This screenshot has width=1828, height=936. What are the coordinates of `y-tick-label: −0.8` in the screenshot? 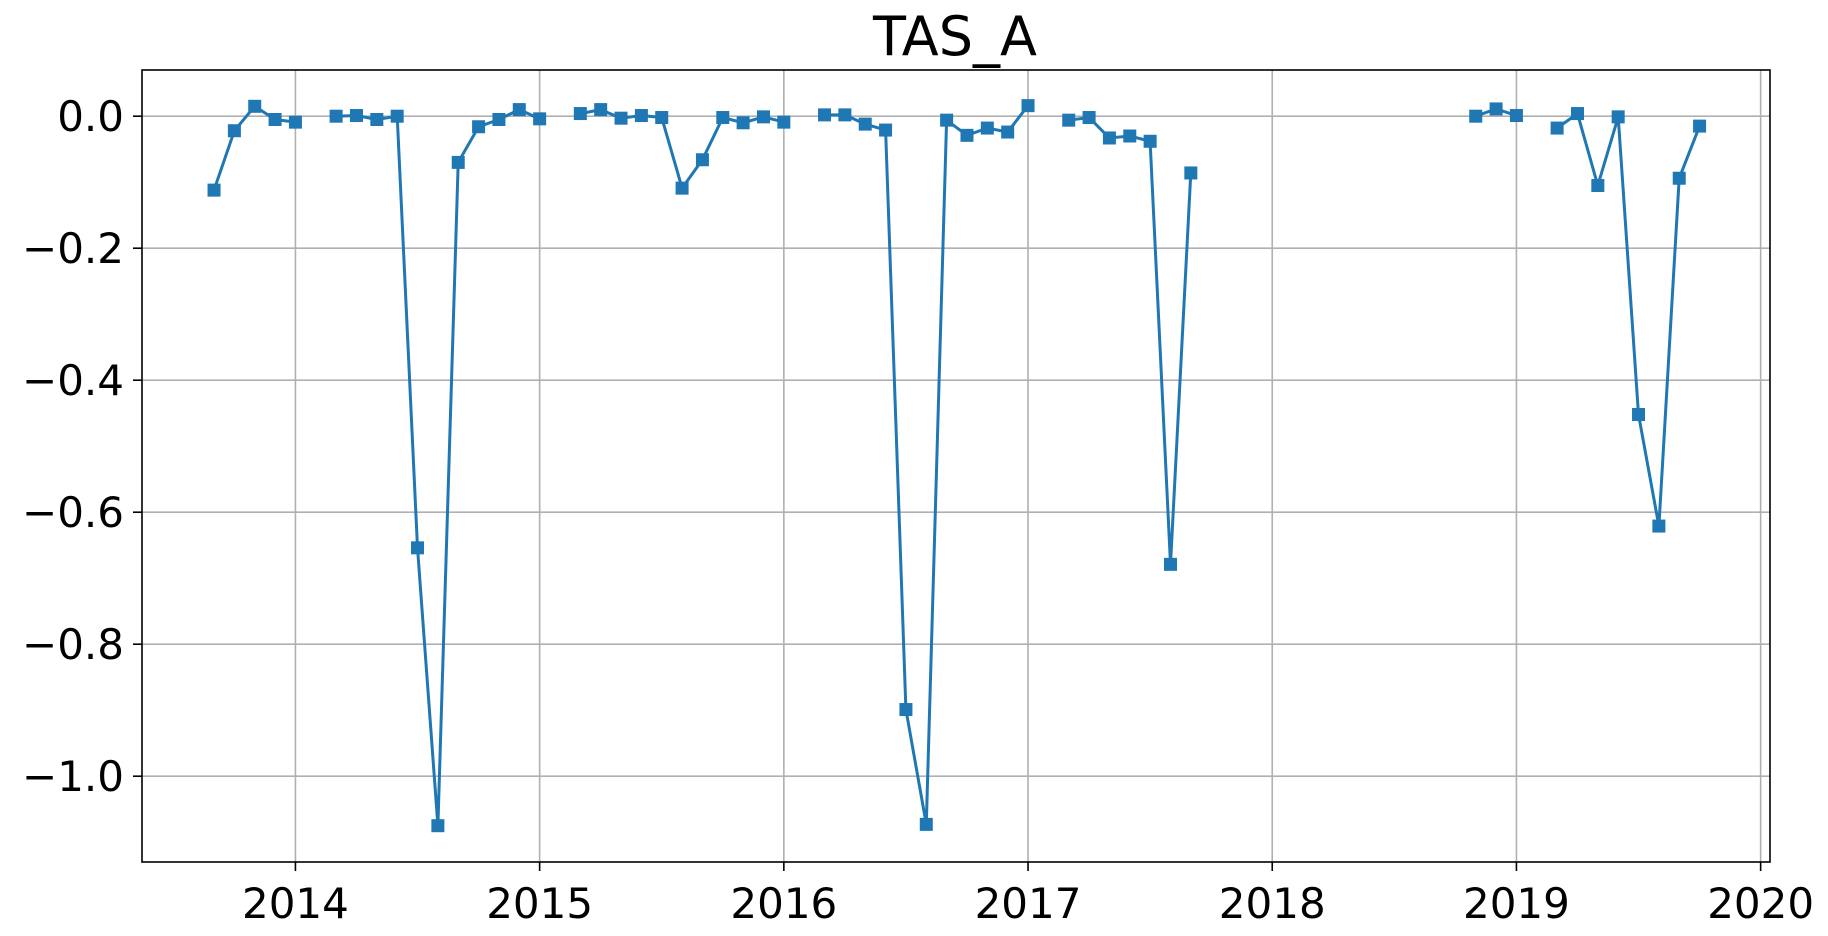 It's located at (73, 644).